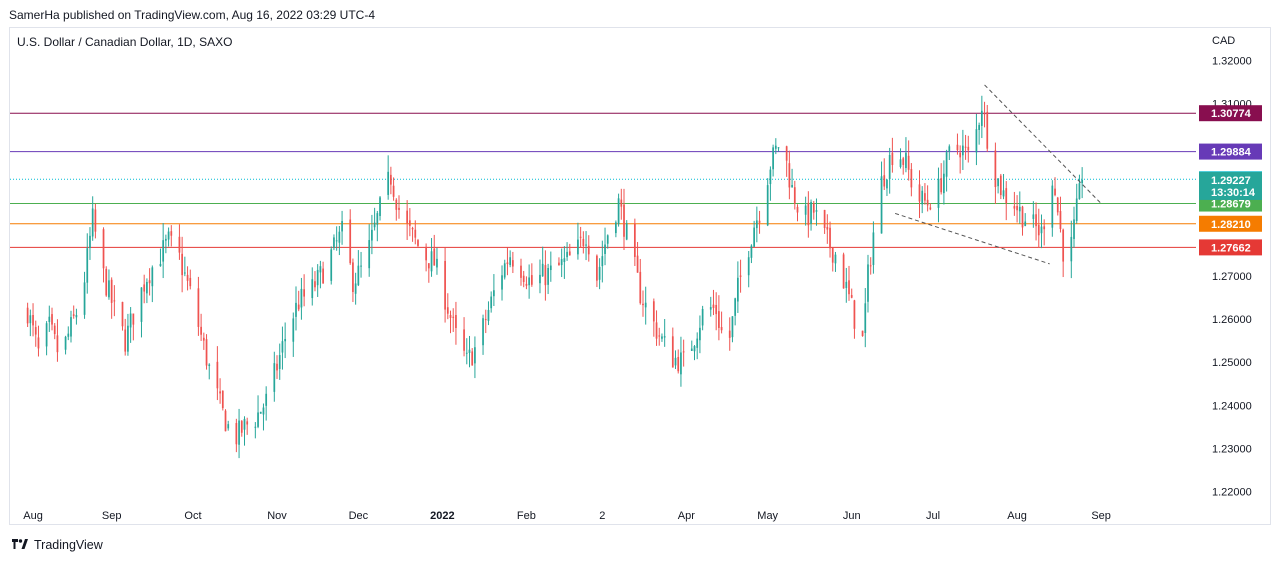  What do you see at coordinates (1230, 247) in the screenshot?
I see `price-badge` at bounding box center [1230, 247].